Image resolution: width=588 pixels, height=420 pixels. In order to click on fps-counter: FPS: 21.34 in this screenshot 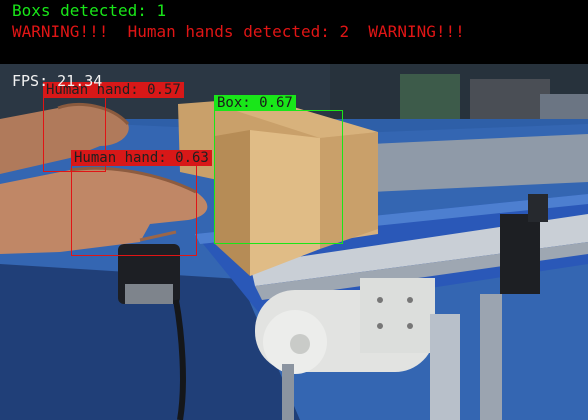, I will do `click(57, 81)`.